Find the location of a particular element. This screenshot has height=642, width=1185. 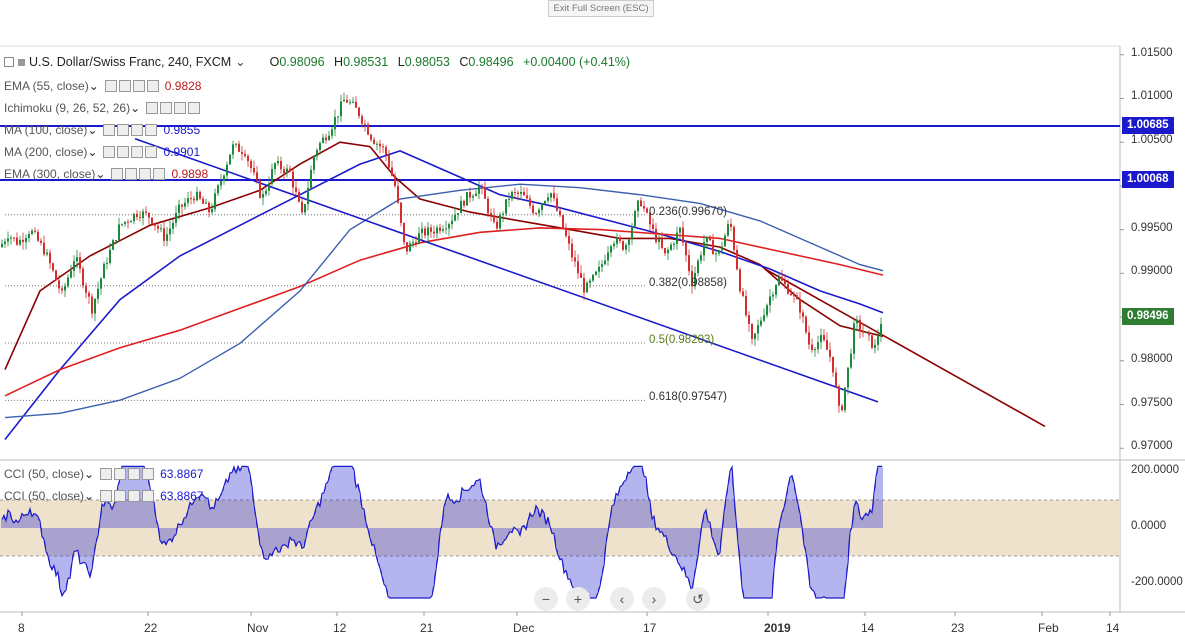

exit-fullscreen-button: Exit Full Screen (ESC) is located at coordinates (601, 8).